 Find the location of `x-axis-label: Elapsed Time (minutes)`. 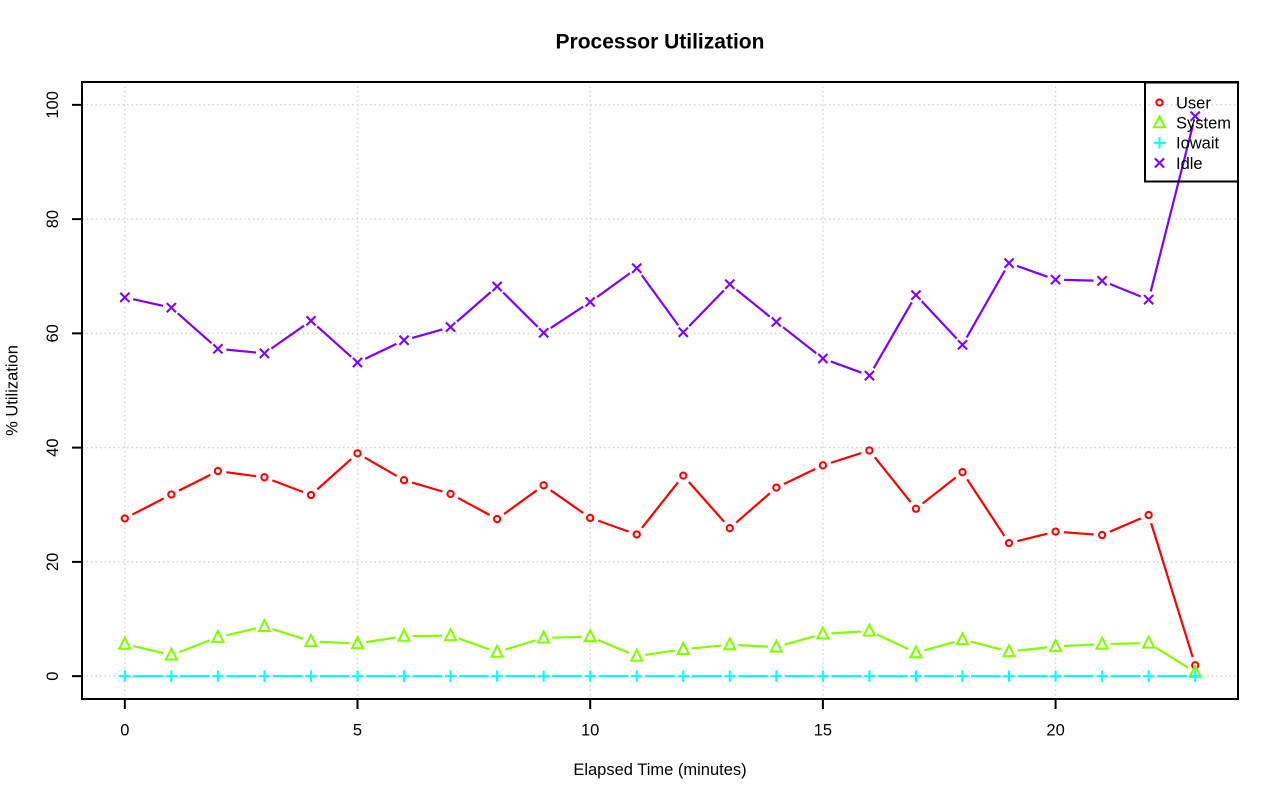

x-axis-label: Elapsed Time (minutes) is located at coordinates (659, 770).